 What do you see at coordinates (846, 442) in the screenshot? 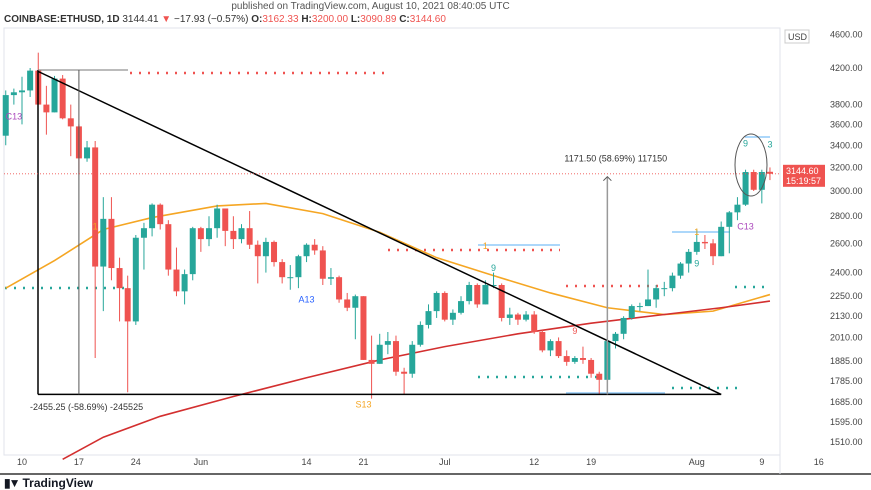
I see `y-tick-label: 1510.00` at bounding box center [846, 442].